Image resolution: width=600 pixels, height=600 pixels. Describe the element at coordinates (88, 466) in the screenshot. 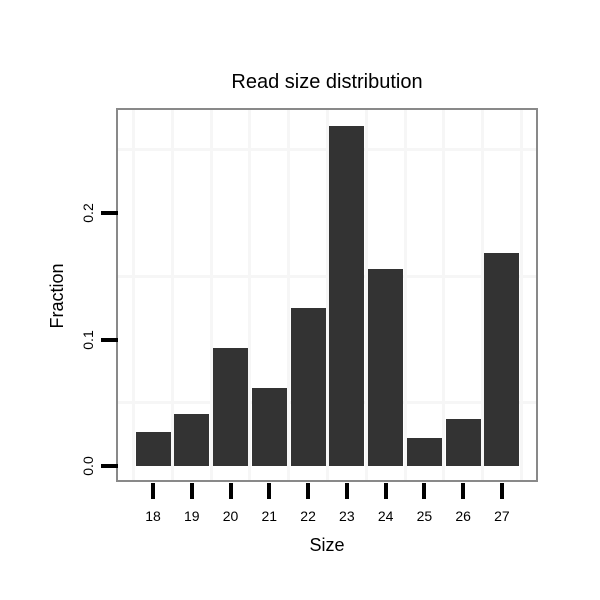

I see `y-tick-label: 0.0` at that location.